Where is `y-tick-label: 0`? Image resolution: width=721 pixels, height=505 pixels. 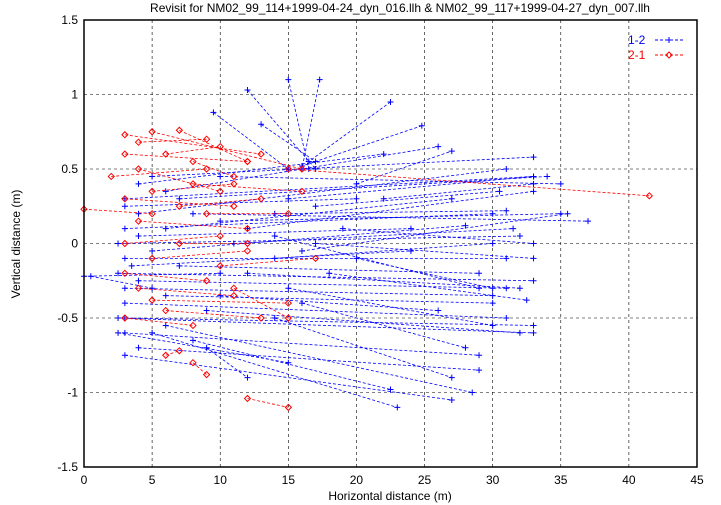
y-tick-label: 0 is located at coordinates (74, 244).